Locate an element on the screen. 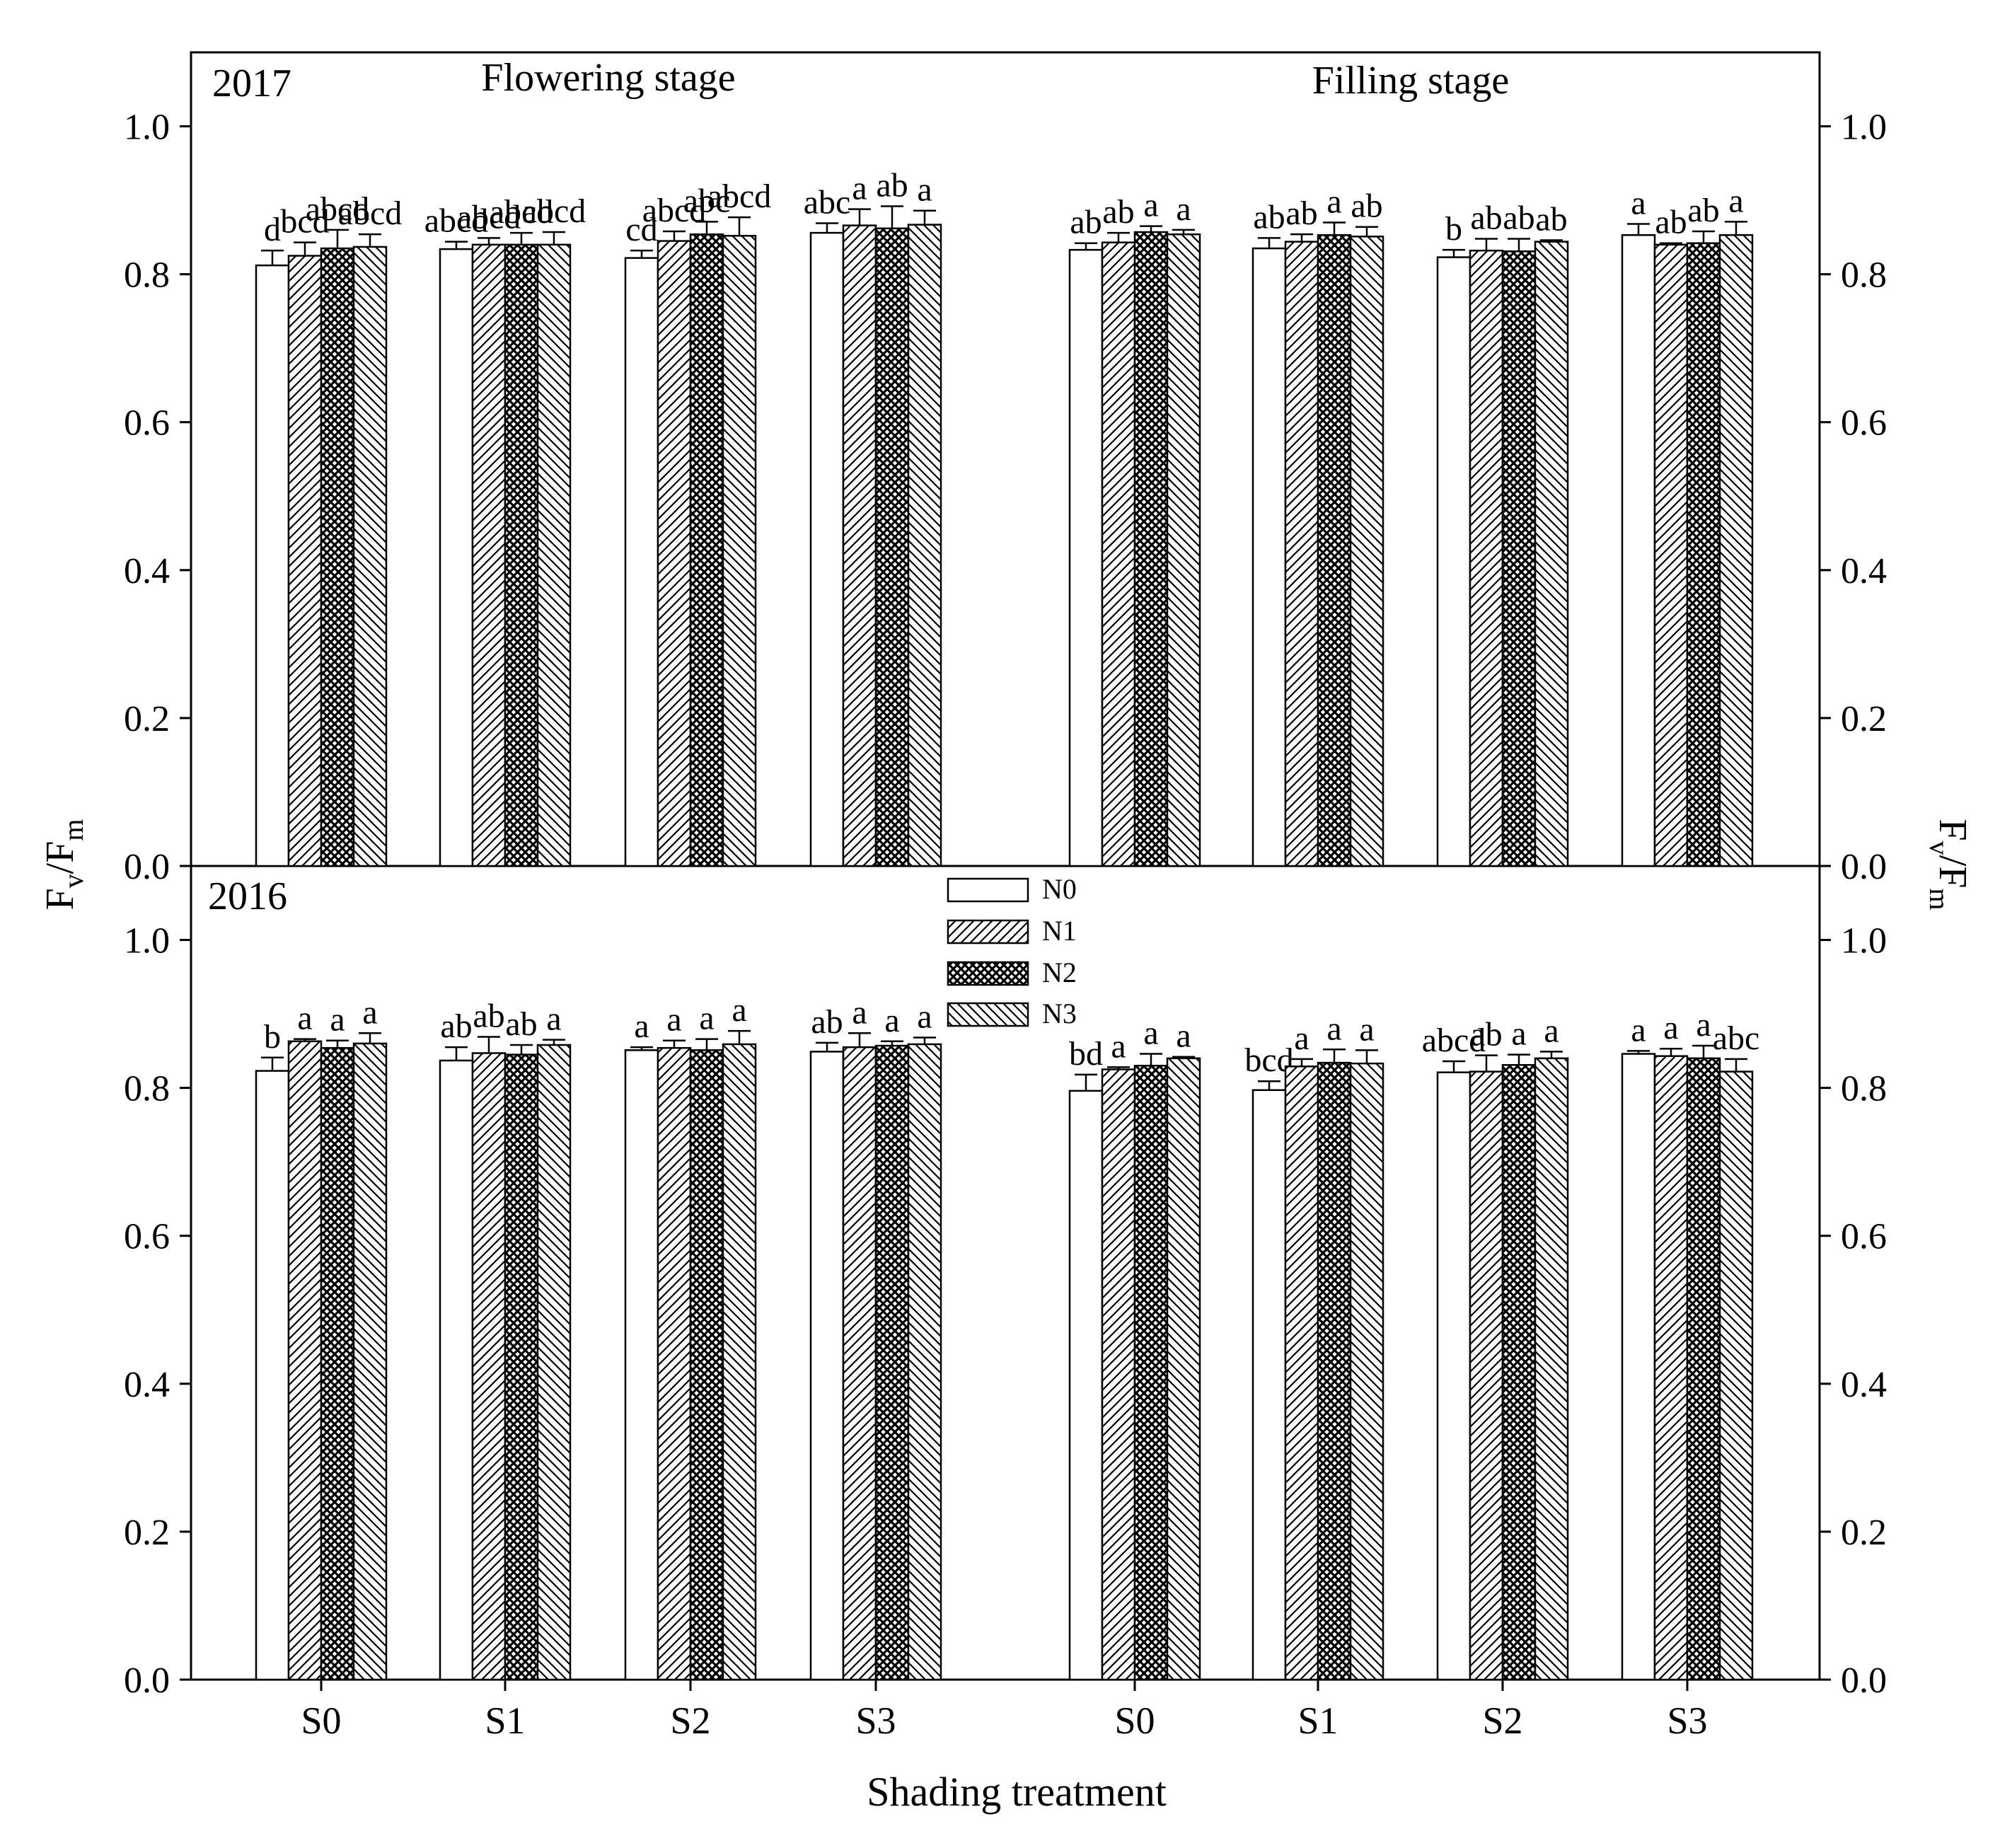 The image size is (2012, 1848). legend-label-n3: N3 is located at coordinates (1059, 1014).